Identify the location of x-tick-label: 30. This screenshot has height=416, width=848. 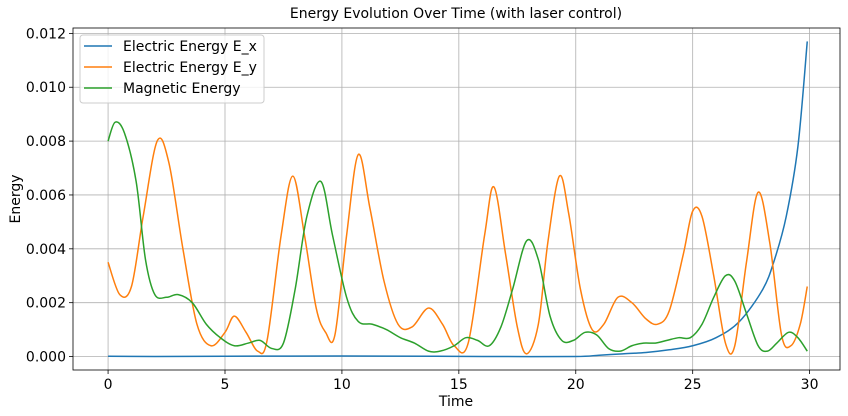
(810, 385).